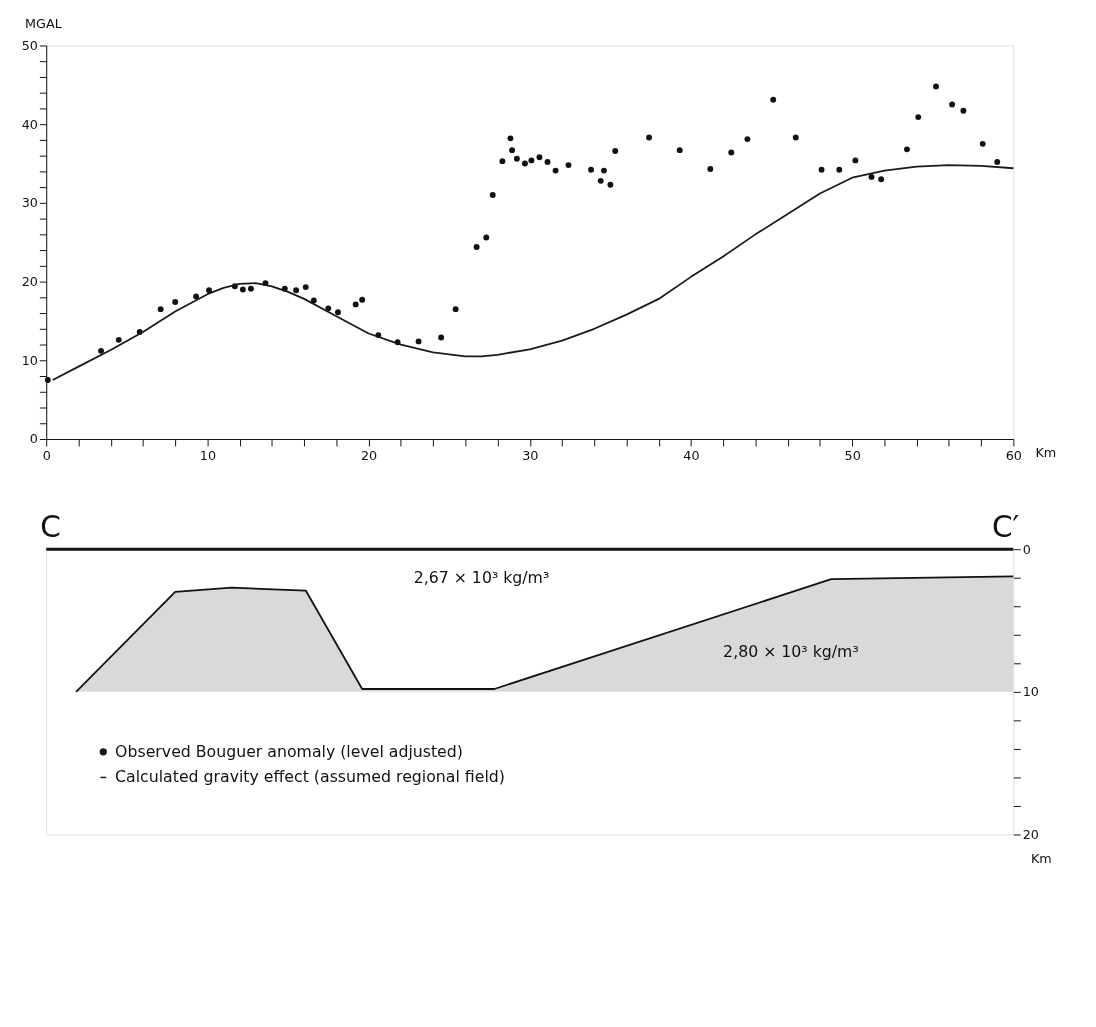  I want to click on x-tick-label: 50, so click(852, 456).